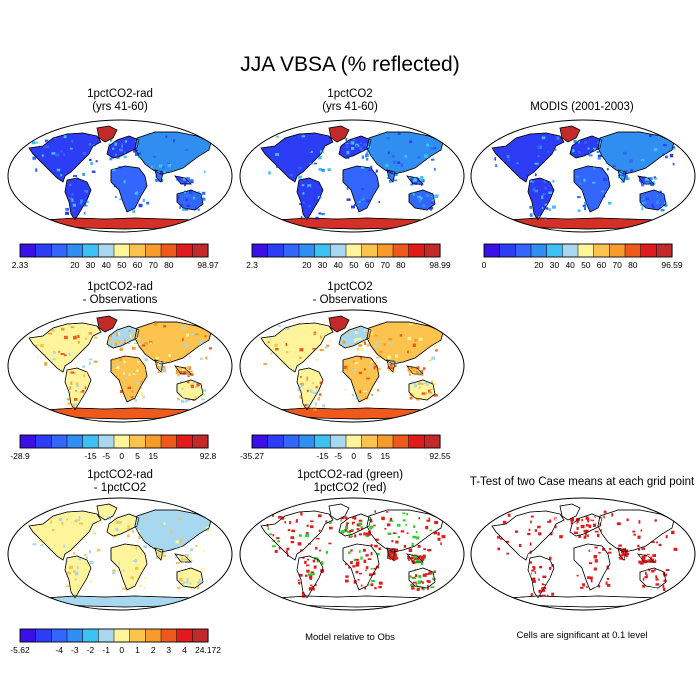 The height and width of the screenshot is (700, 700). What do you see at coordinates (120, 300) in the screenshot?
I see `panel-4-title-line2: - Observations` at bounding box center [120, 300].